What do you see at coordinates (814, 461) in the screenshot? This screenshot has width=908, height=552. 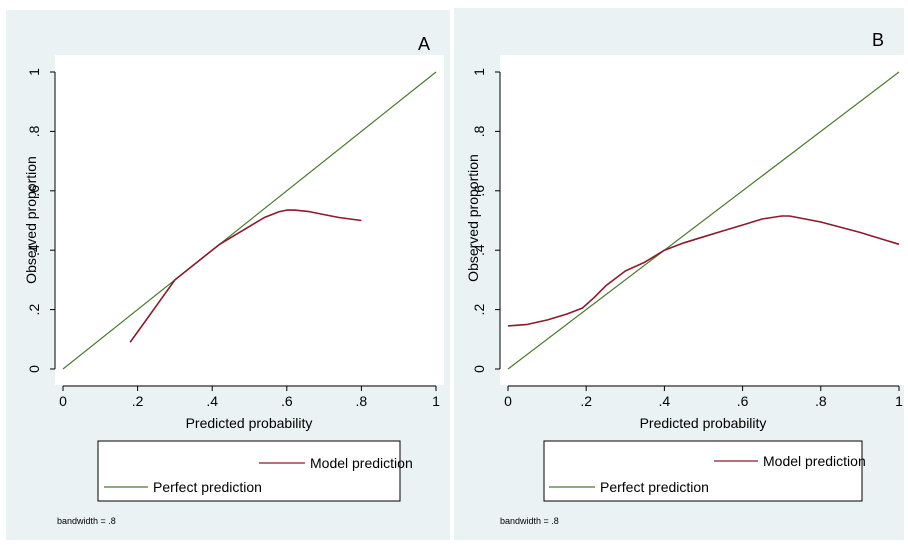 I see `panel-b-legend-label-model: Model prediction` at bounding box center [814, 461].